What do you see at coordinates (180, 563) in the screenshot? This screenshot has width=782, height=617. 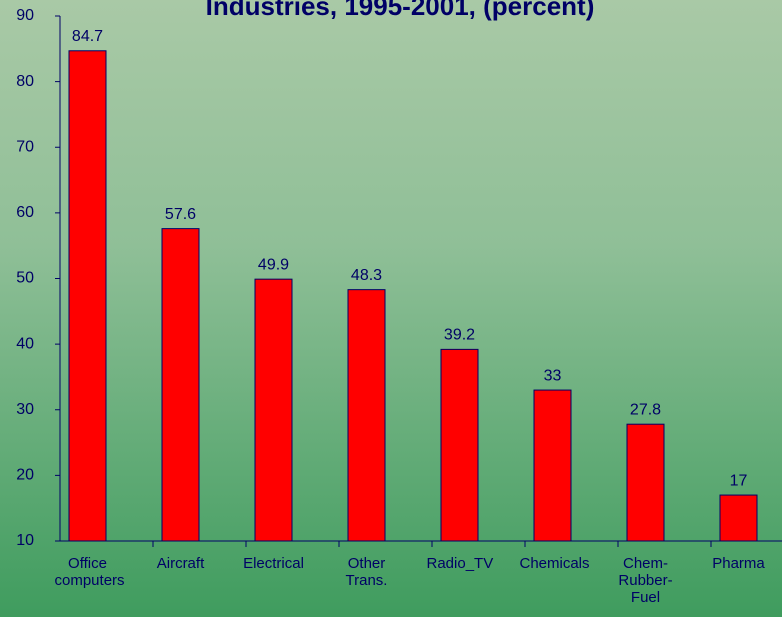 I see `x-tick-label: Aircraft` at bounding box center [180, 563].